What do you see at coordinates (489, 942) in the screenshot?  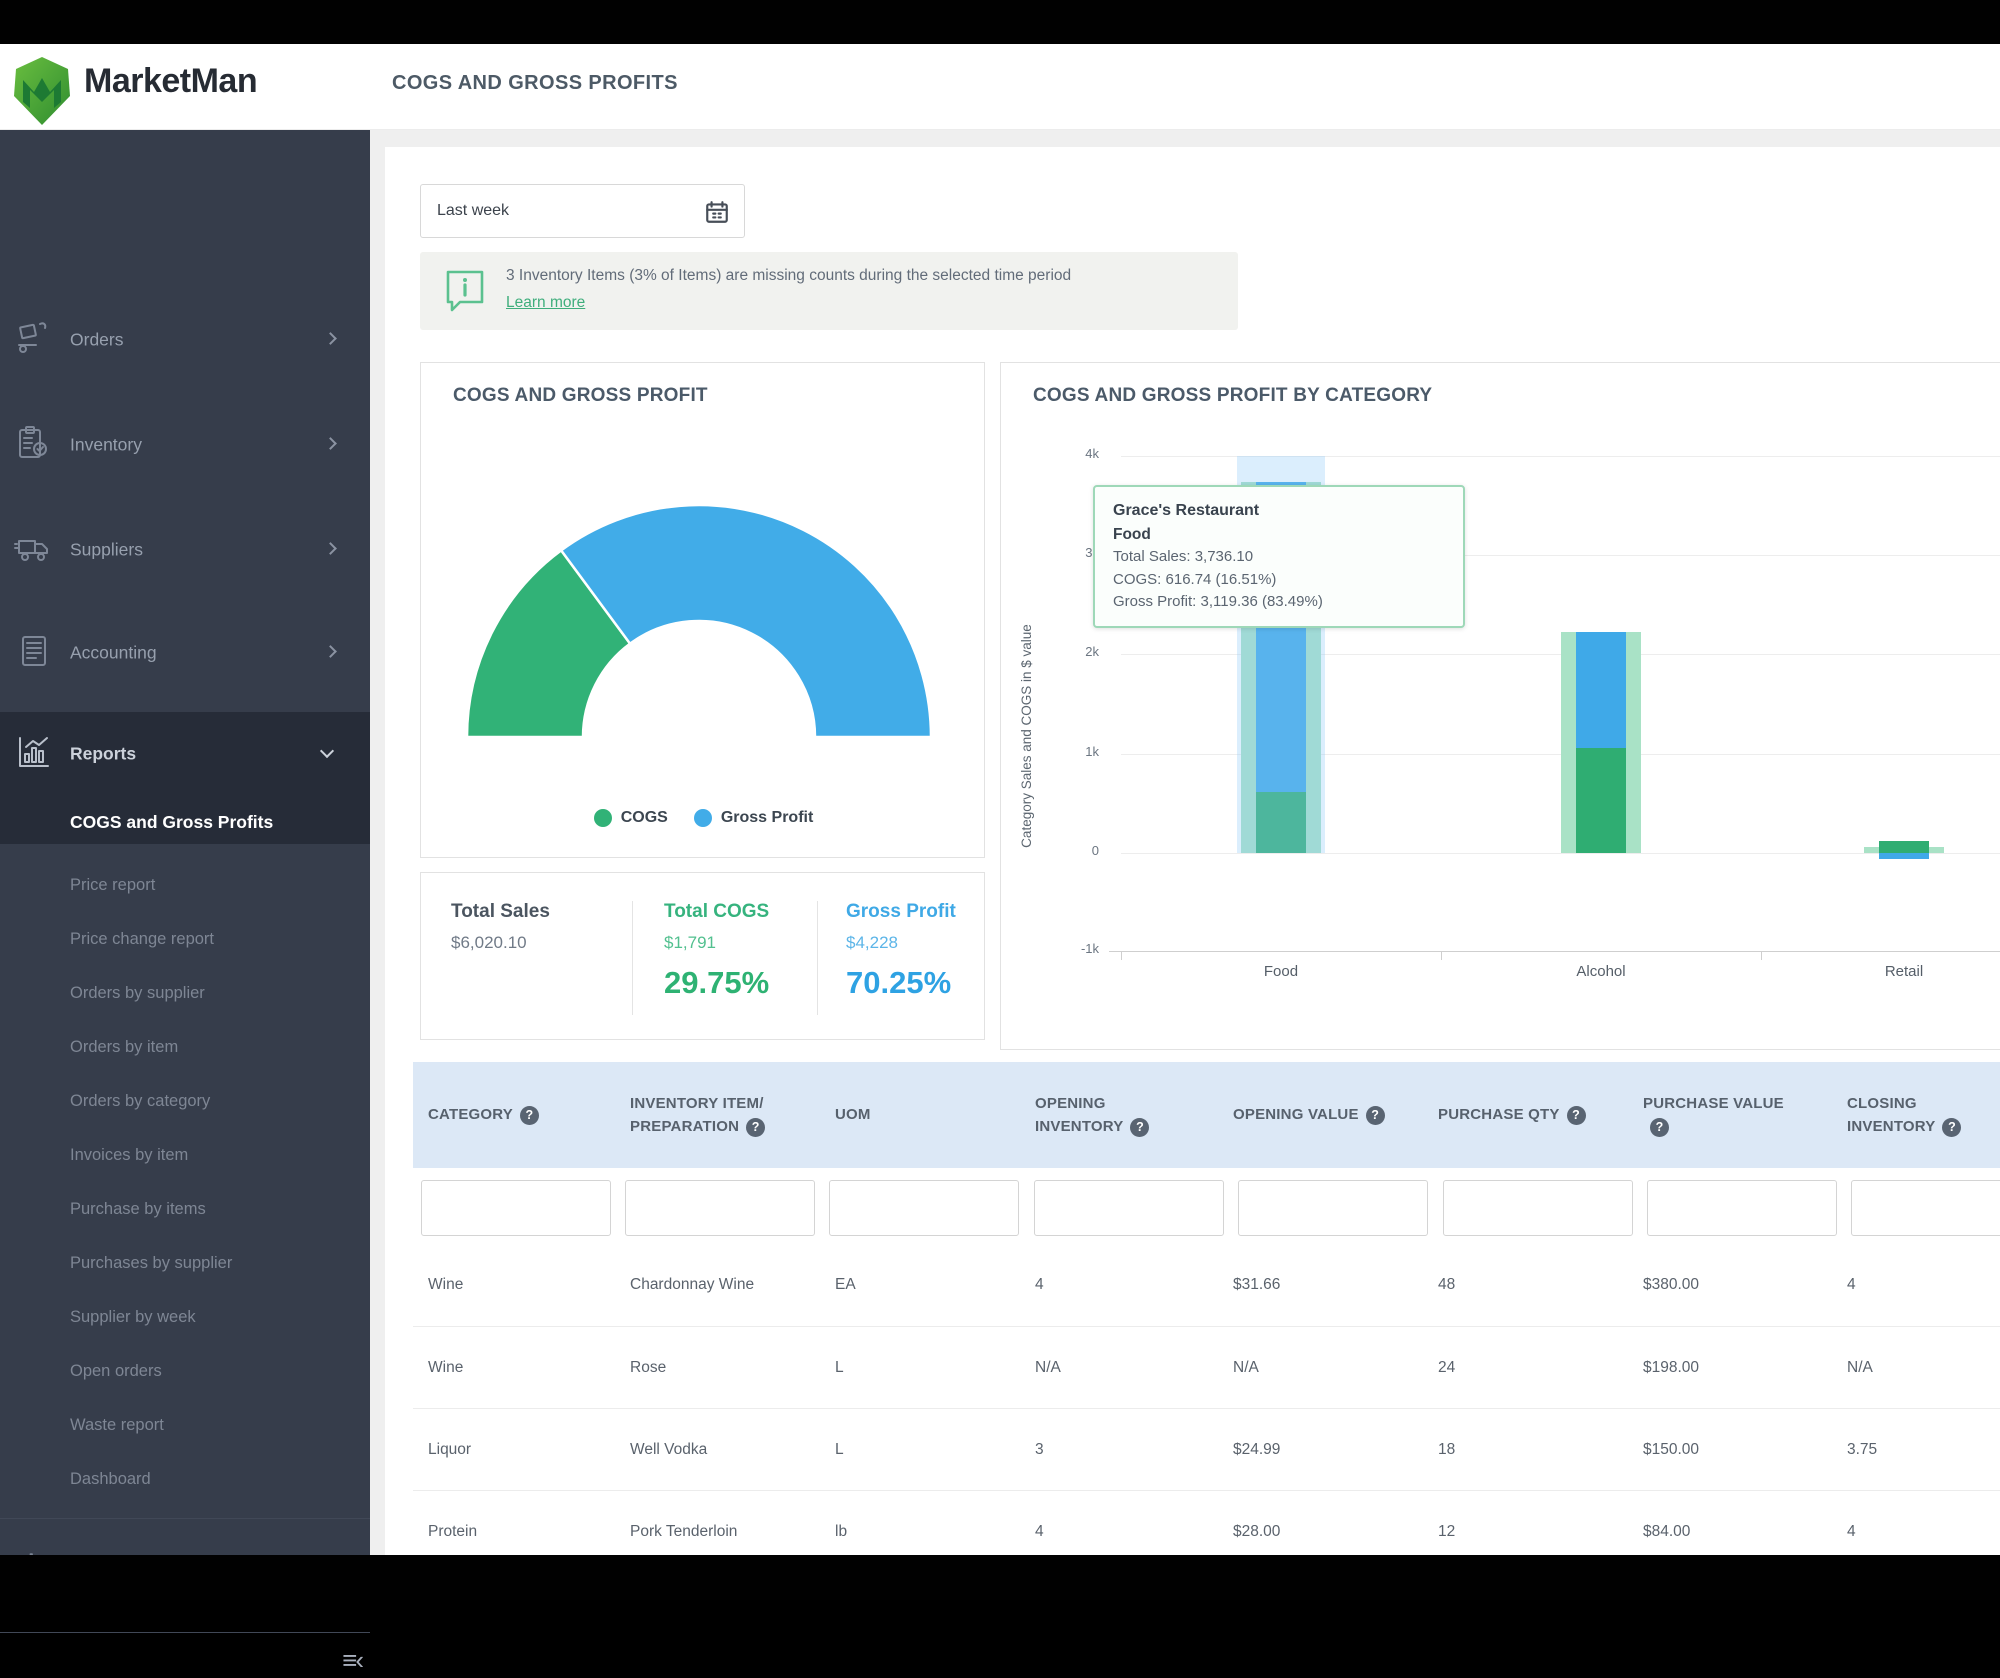 I see `total-sales-value: $6,020.10` at bounding box center [489, 942].